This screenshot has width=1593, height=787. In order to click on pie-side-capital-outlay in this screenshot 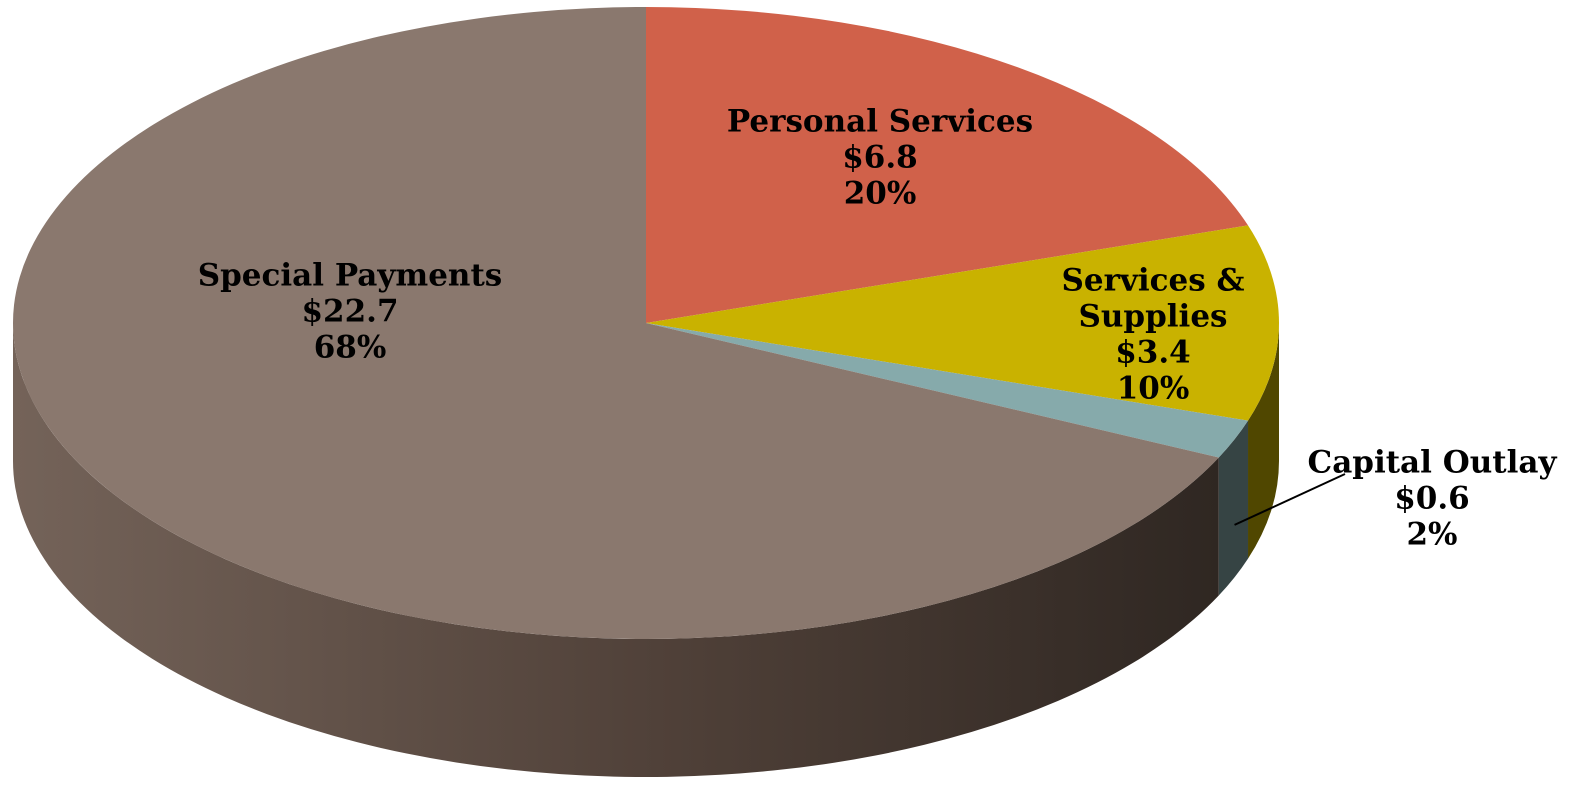, I will do `click(1233, 508)`.